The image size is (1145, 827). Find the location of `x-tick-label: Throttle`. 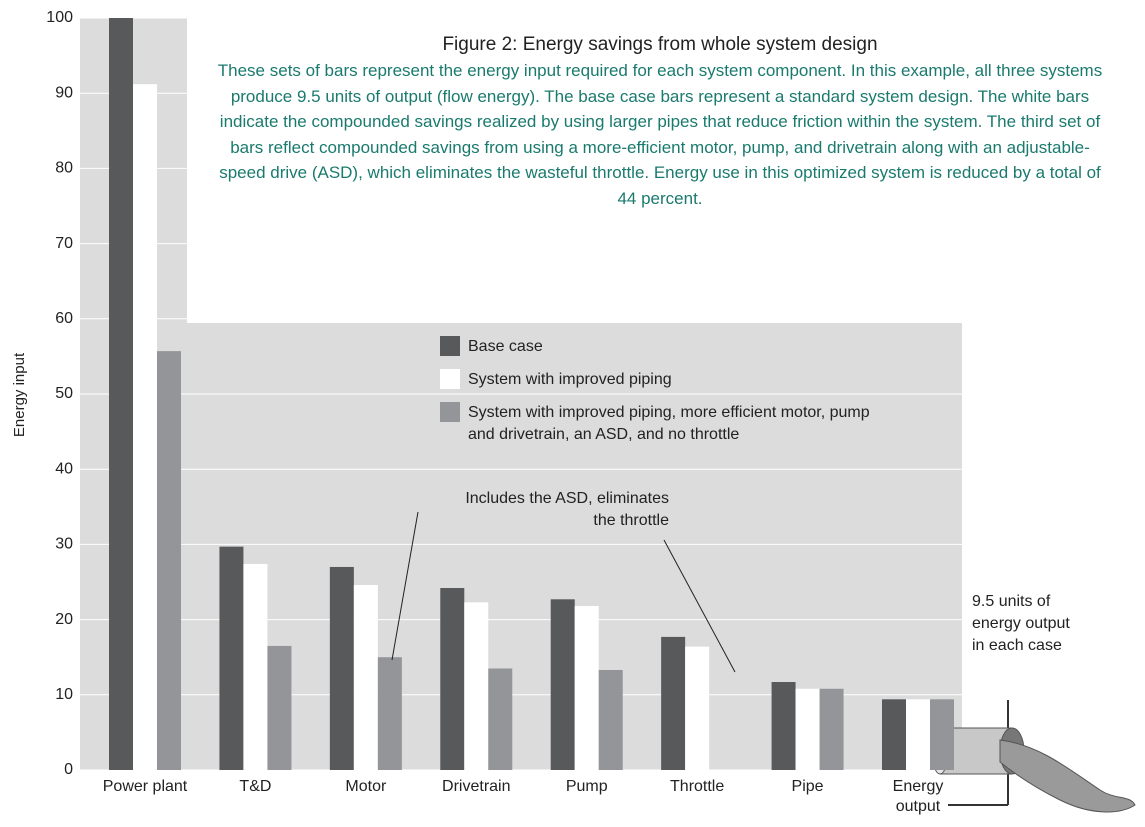

x-tick-label: Throttle is located at coordinates (697, 786).